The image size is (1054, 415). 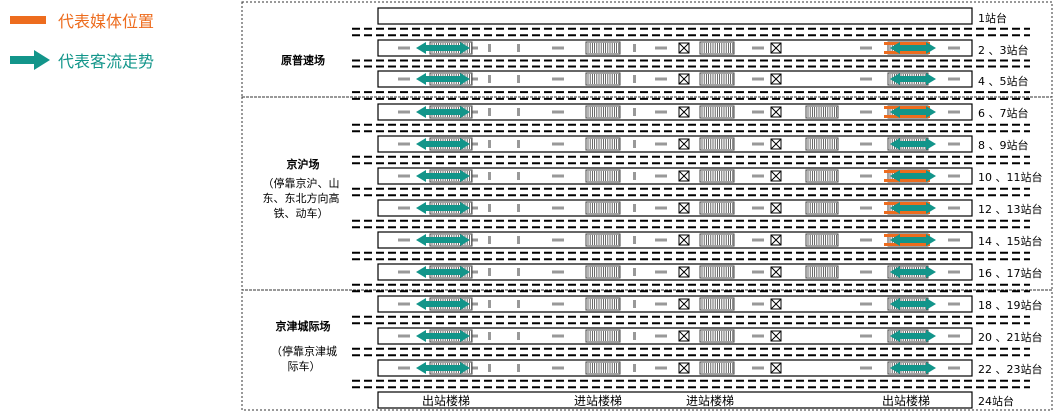 What do you see at coordinates (684, 176) in the screenshot?
I see `platform-5-elevator-a` at bounding box center [684, 176].